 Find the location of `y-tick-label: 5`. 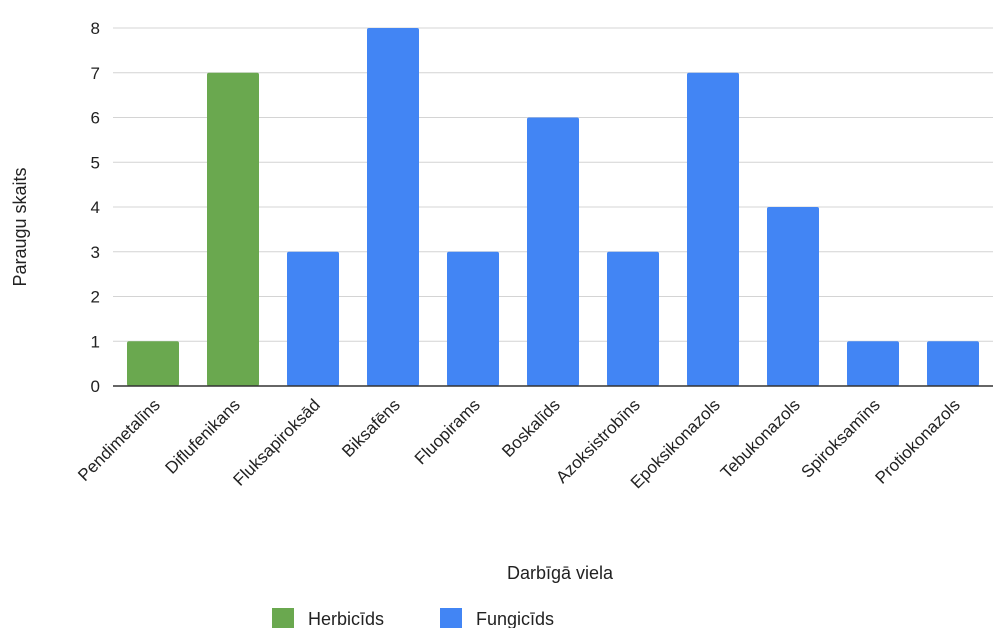

y-tick-label: 5 is located at coordinates (95, 162).